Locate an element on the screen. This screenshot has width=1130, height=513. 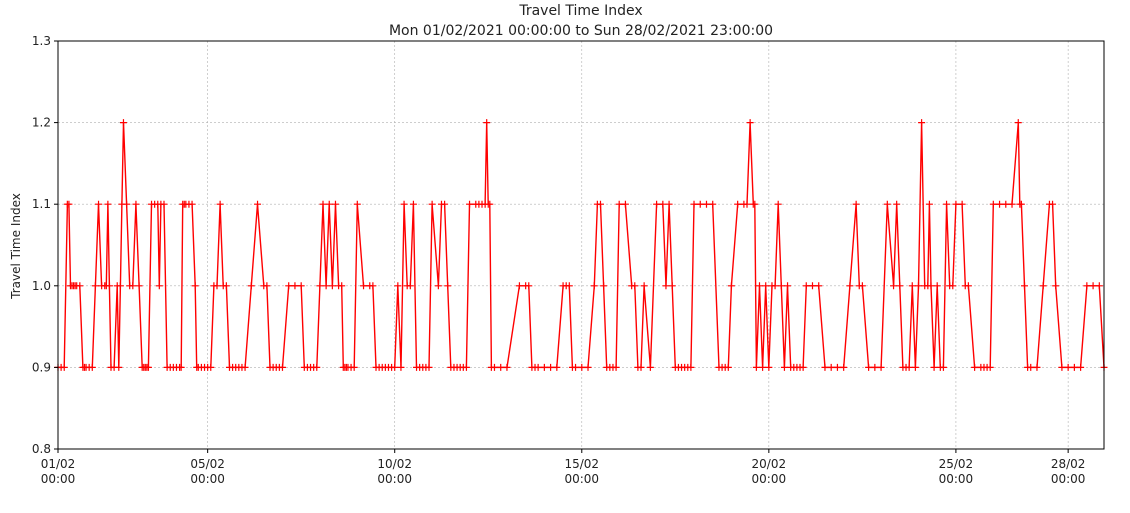
x-tick-date-label: 28/02 is located at coordinates (1068, 464).